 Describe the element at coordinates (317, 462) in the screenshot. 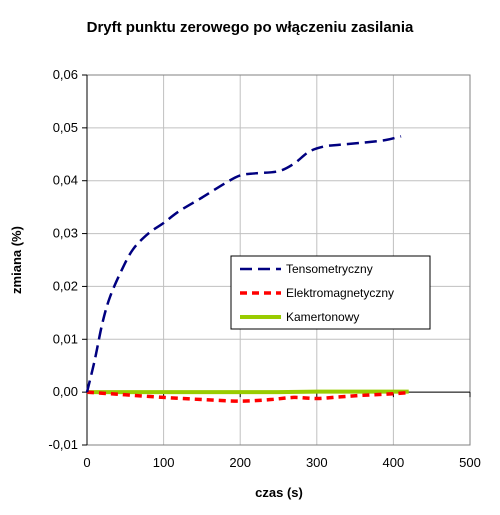

I see `x-tick-label: 300` at that location.